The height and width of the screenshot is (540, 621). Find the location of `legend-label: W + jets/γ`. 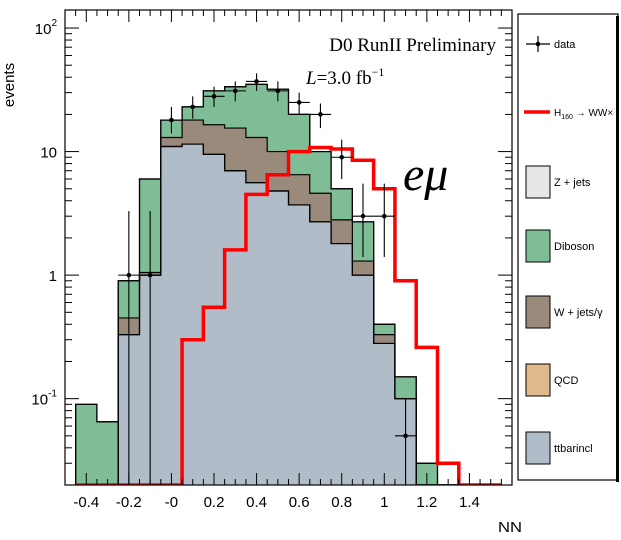

legend-label: W + jets/γ is located at coordinates (578, 313).